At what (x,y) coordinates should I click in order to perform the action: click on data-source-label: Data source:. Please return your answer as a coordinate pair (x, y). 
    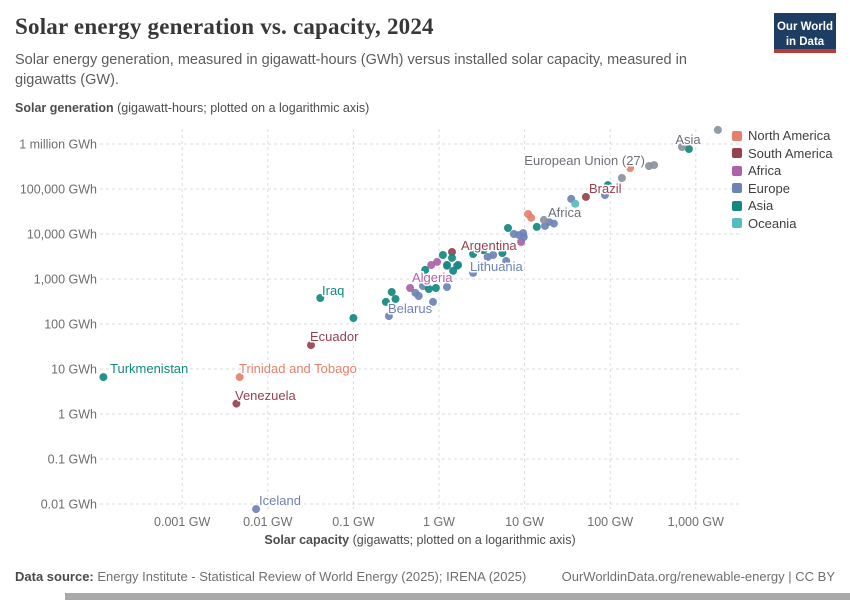
    Looking at the image, I should click on (54, 576).